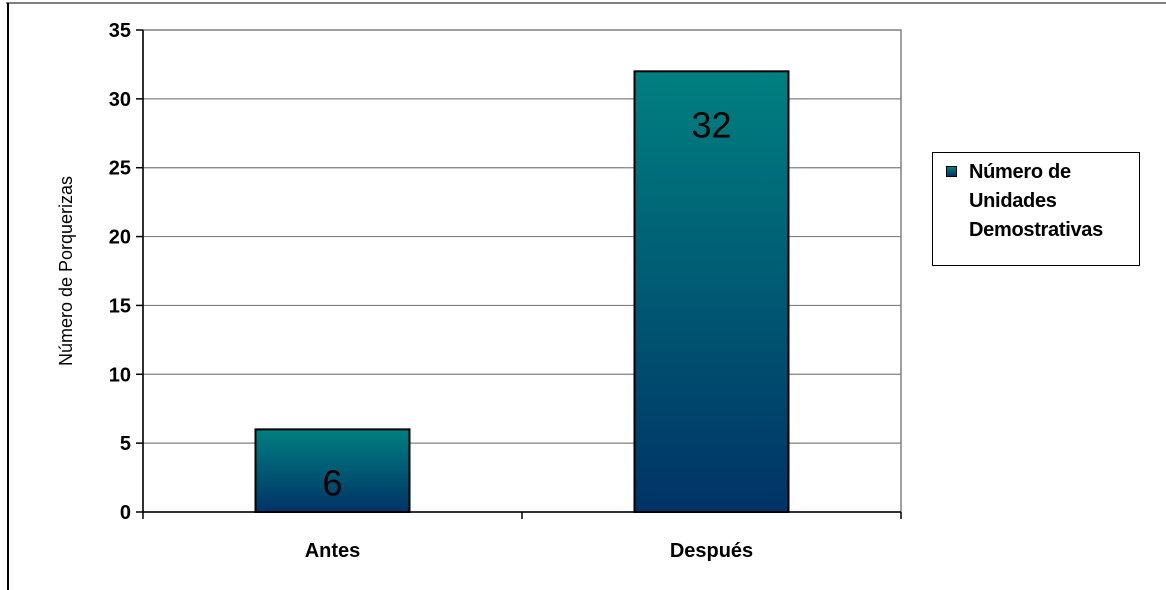 The width and height of the screenshot is (1166, 590). What do you see at coordinates (139, 271) in the screenshot?
I see `y-axis-ticks` at bounding box center [139, 271].